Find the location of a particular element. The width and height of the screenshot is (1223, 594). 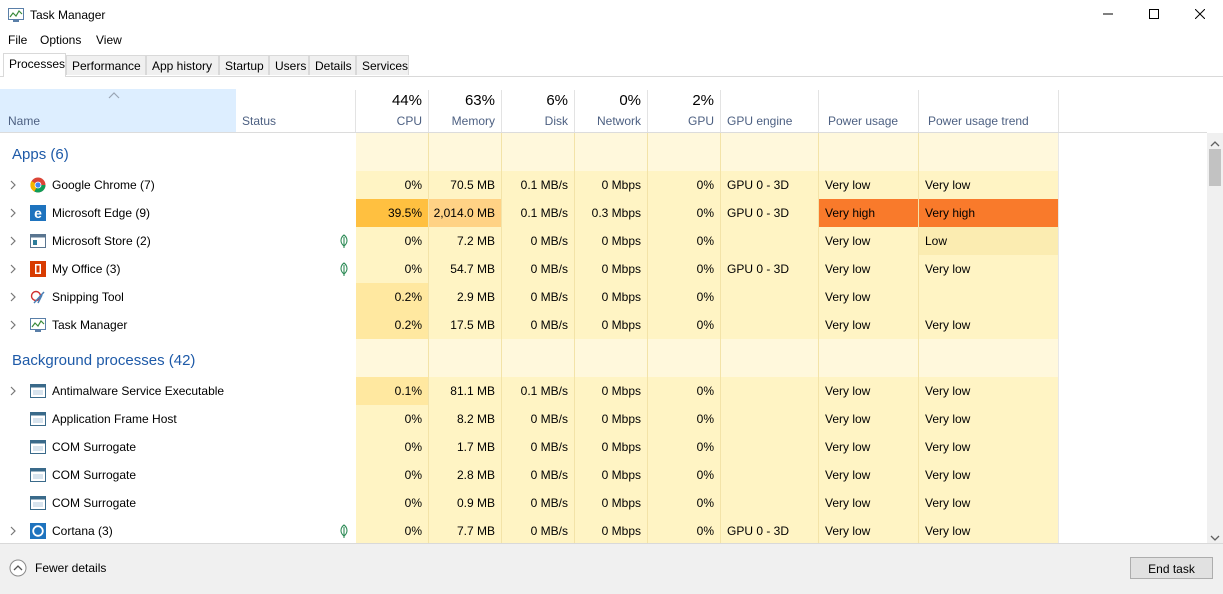

scrollbar-thumb is located at coordinates (1215, 167).